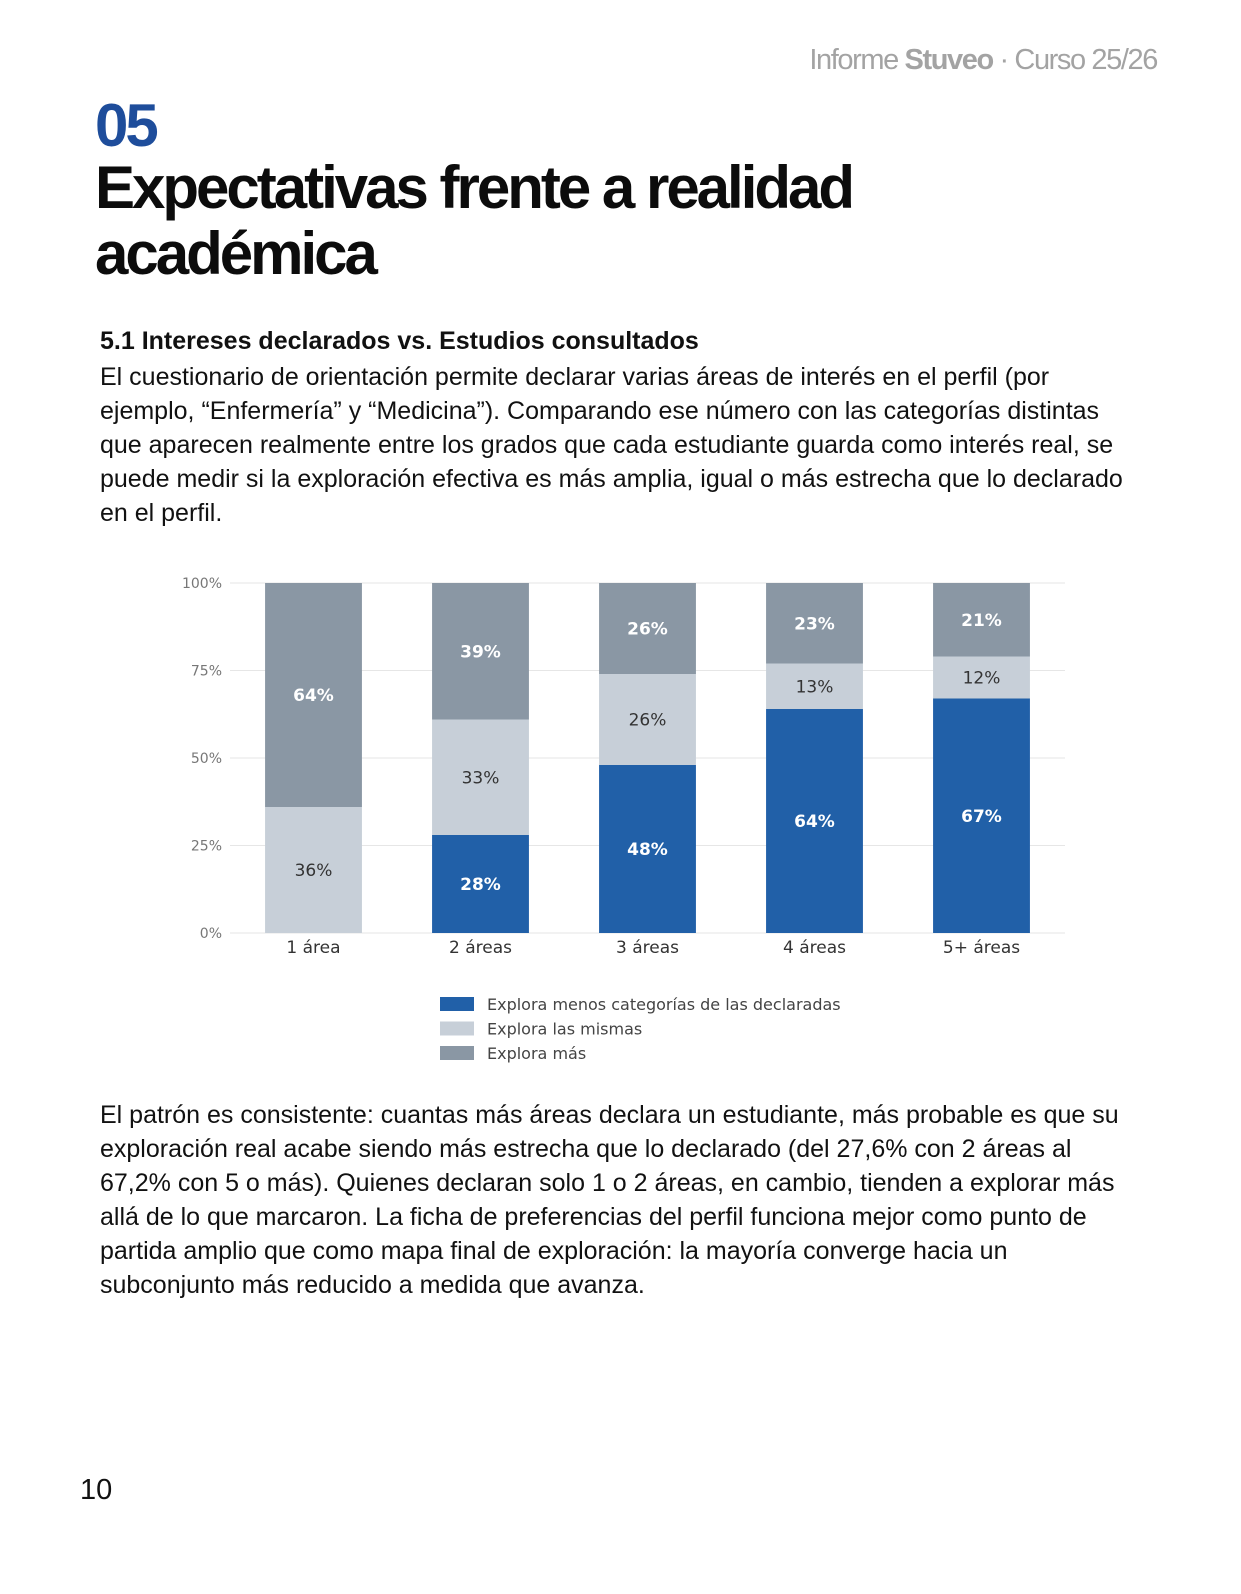 The width and height of the screenshot is (1241, 1594). I want to click on report-header-suffix: · Curso 25/26, so click(1075, 60).